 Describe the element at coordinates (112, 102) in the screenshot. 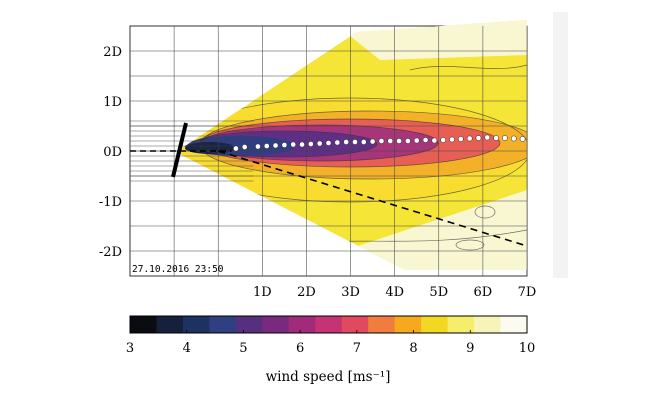

I see `y-tick-label: 1D` at that location.